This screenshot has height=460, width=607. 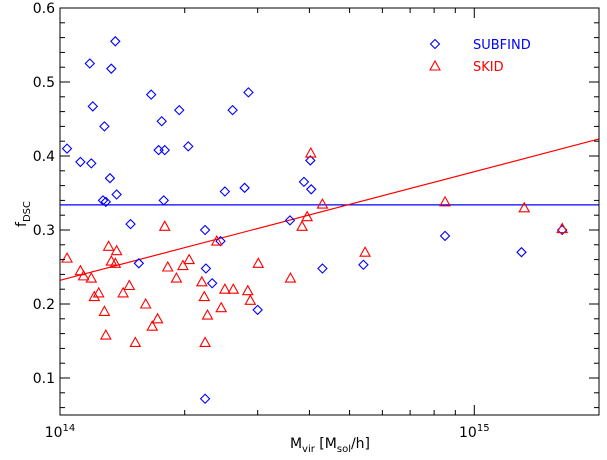 What do you see at coordinates (44, 83) in the screenshot?
I see `y-tick-label: 0.5` at bounding box center [44, 83].